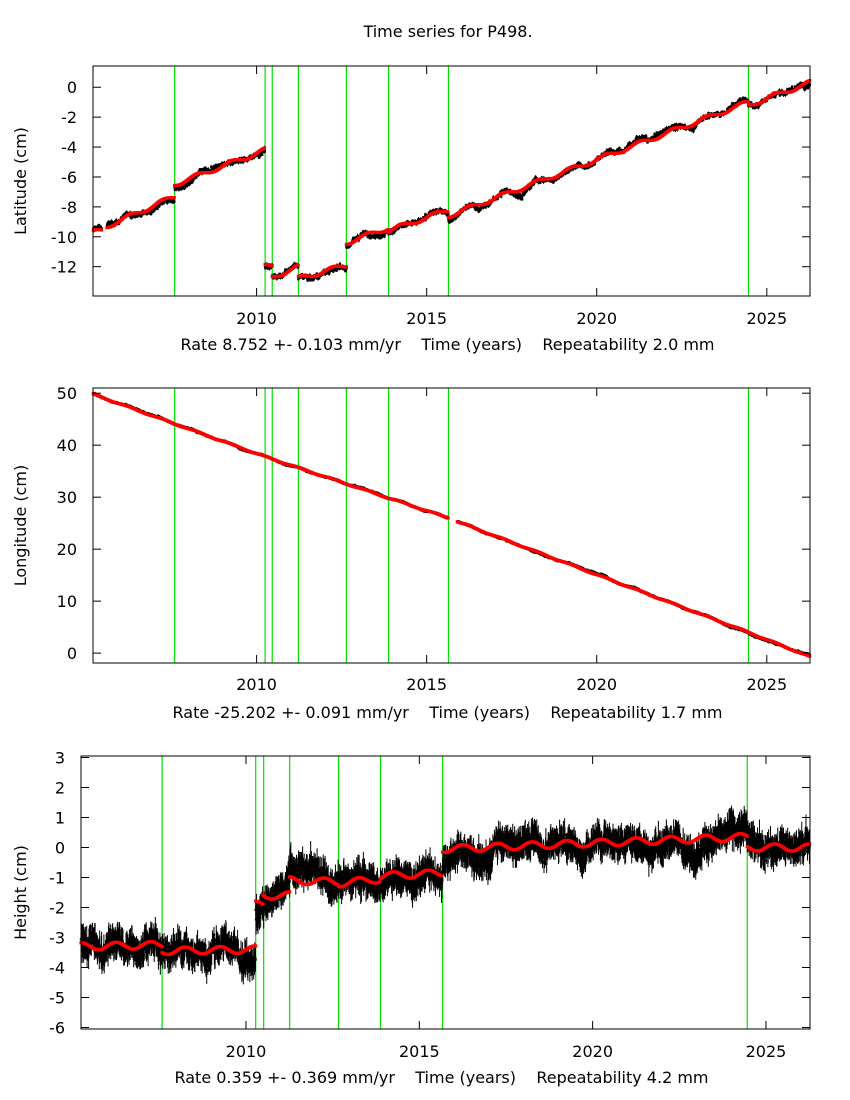  What do you see at coordinates (618, 344) in the screenshot?
I see `x-label-repeat: Repeatability 2.0 mm` at bounding box center [618, 344].